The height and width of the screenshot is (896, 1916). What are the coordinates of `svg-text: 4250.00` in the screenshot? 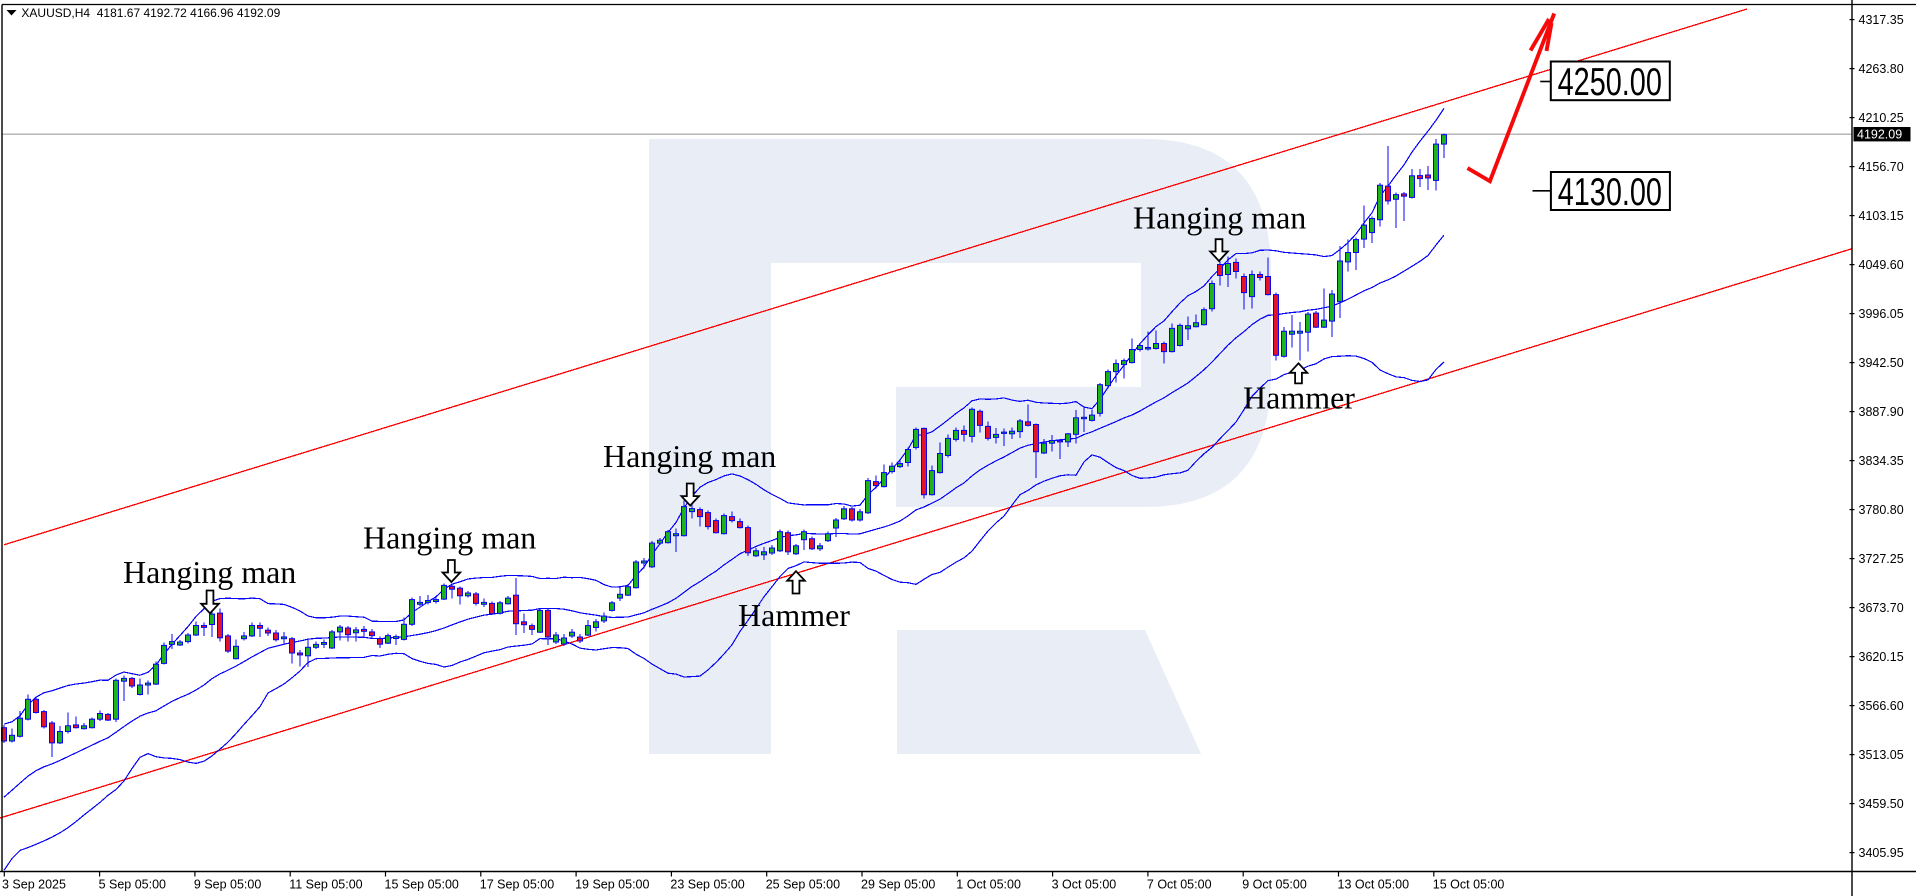 It's located at (1610, 82).